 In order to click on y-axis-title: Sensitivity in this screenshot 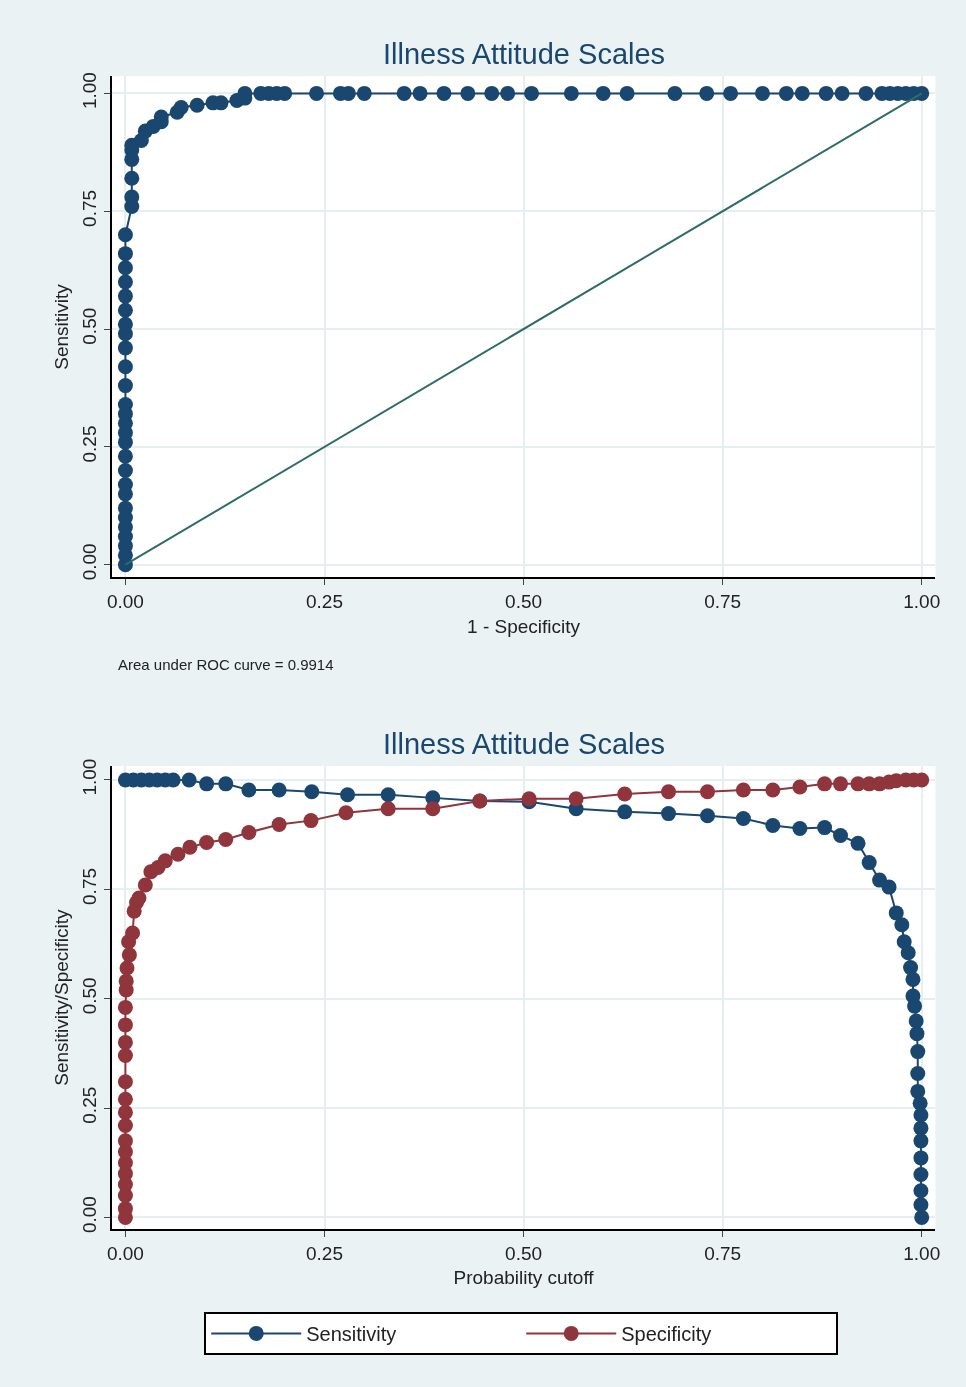, I will do `click(61, 326)`.